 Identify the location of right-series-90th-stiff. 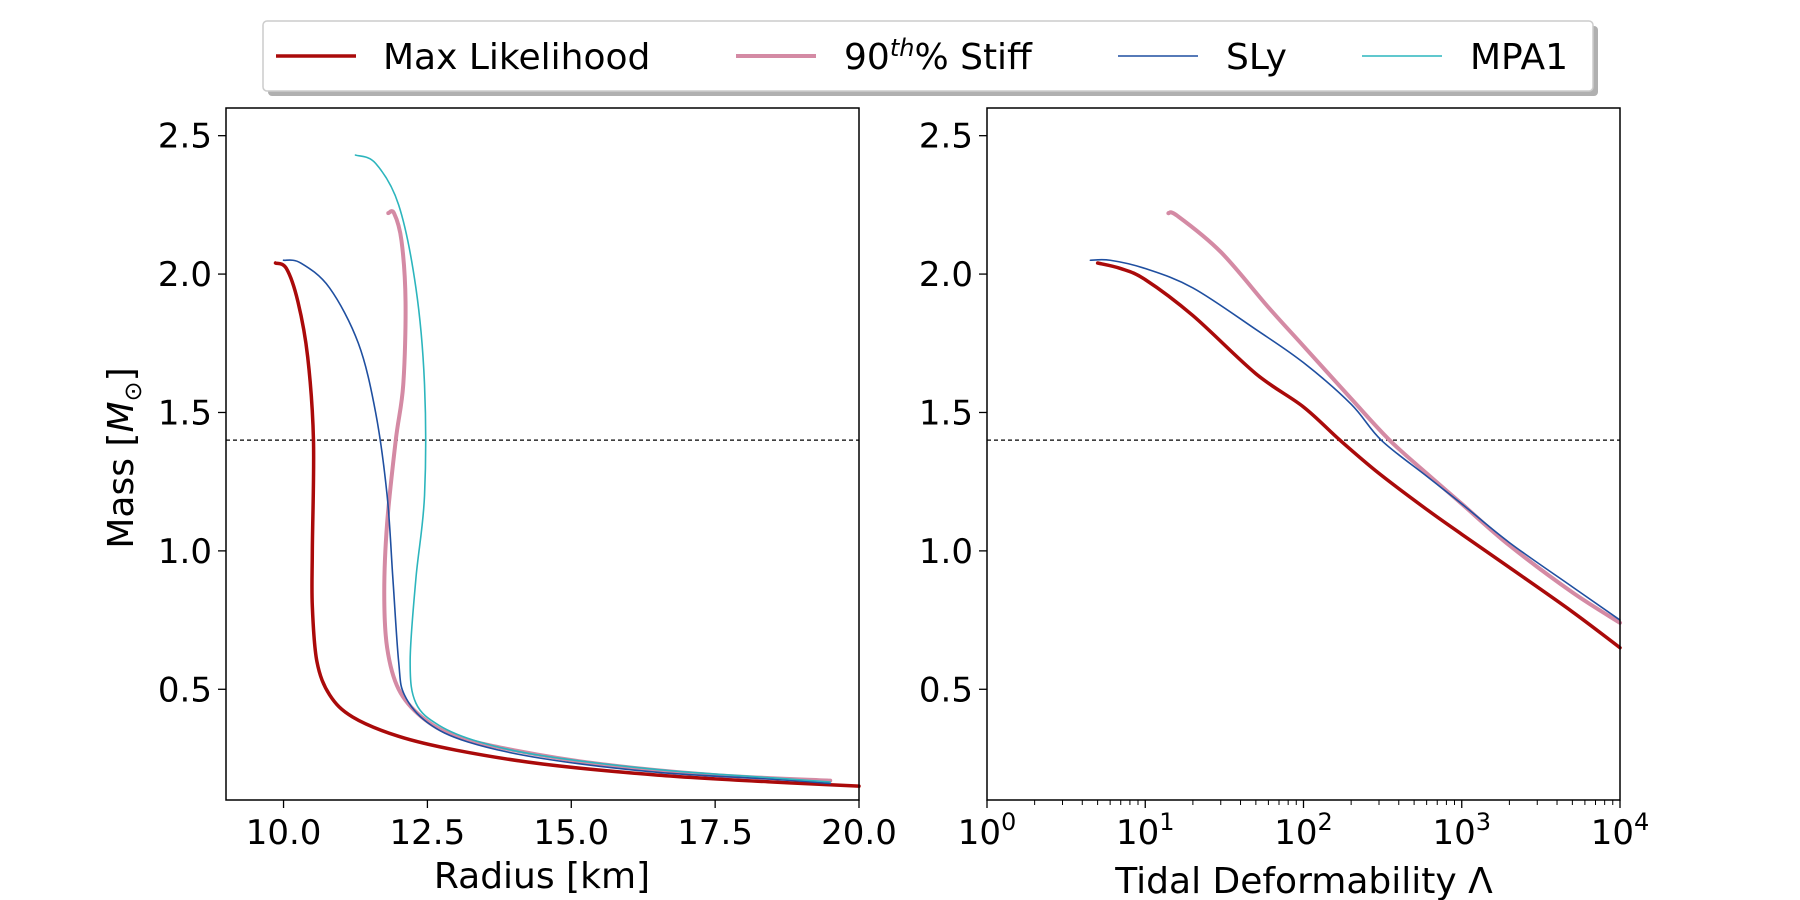
(1394, 417).